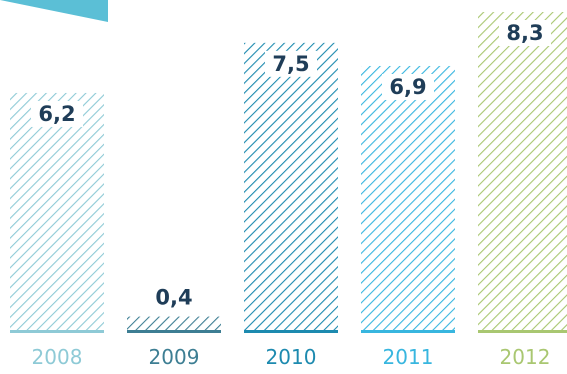 The width and height of the screenshot is (567, 374). I want to click on bar-2011, so click(408, 199).